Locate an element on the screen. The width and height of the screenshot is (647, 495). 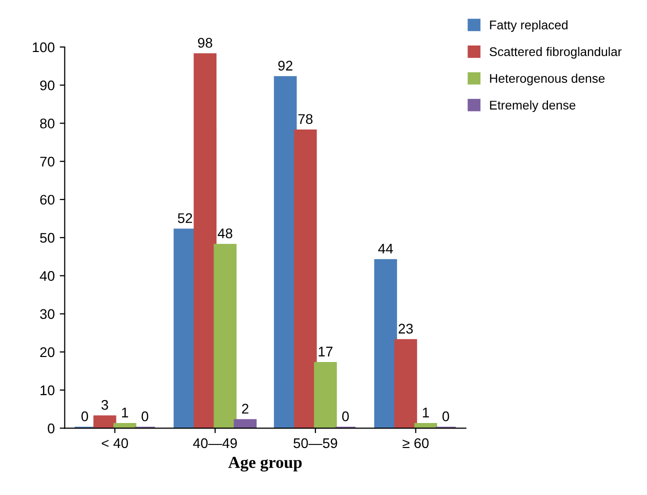
x-tick-label: 50—59 is located at coordinates (316, 443).